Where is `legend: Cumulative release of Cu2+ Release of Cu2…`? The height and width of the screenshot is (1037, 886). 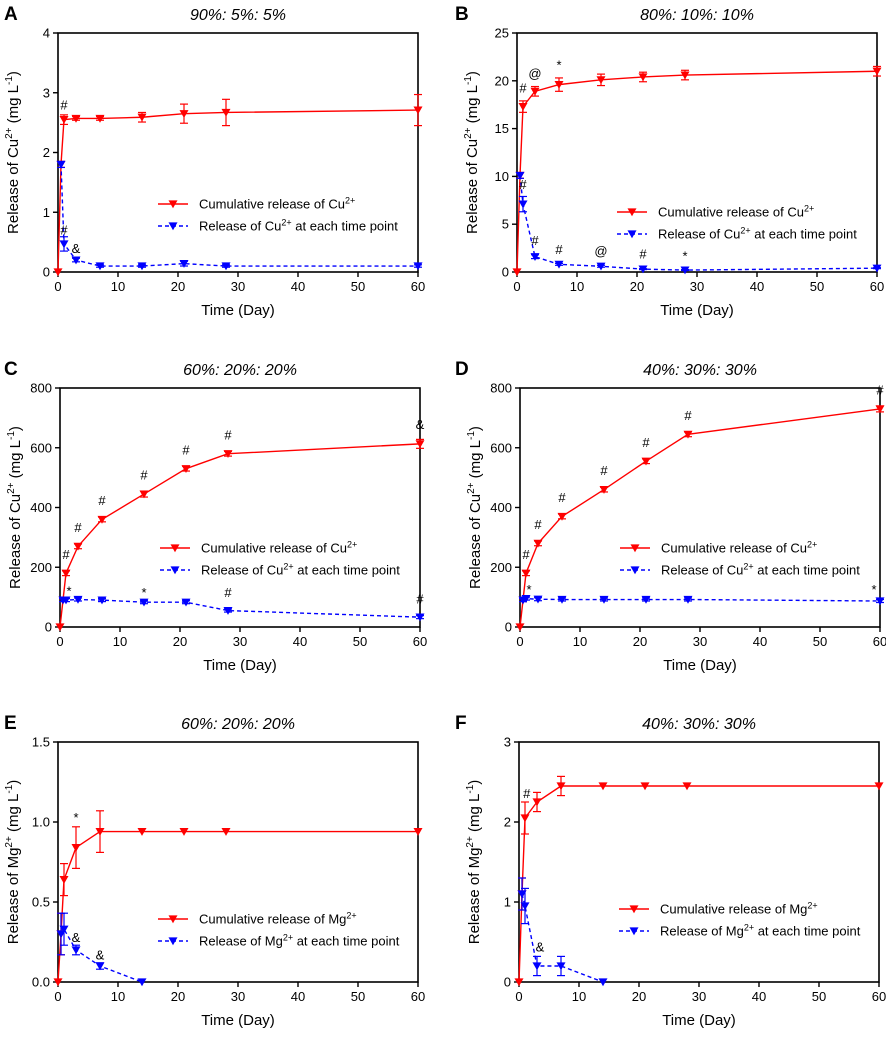 legend: Cumulative release of Cu2+ Release of Cu2… is located at coordinates (278, 215).